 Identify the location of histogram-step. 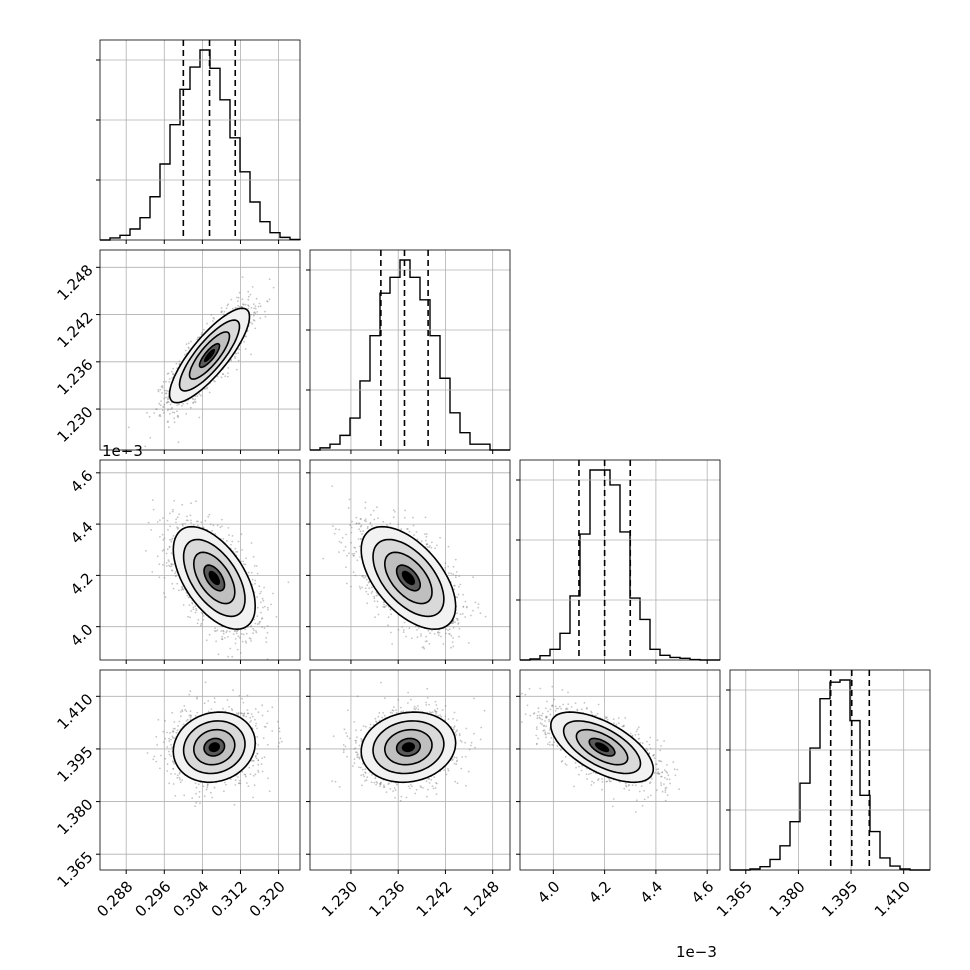
(200, 145).